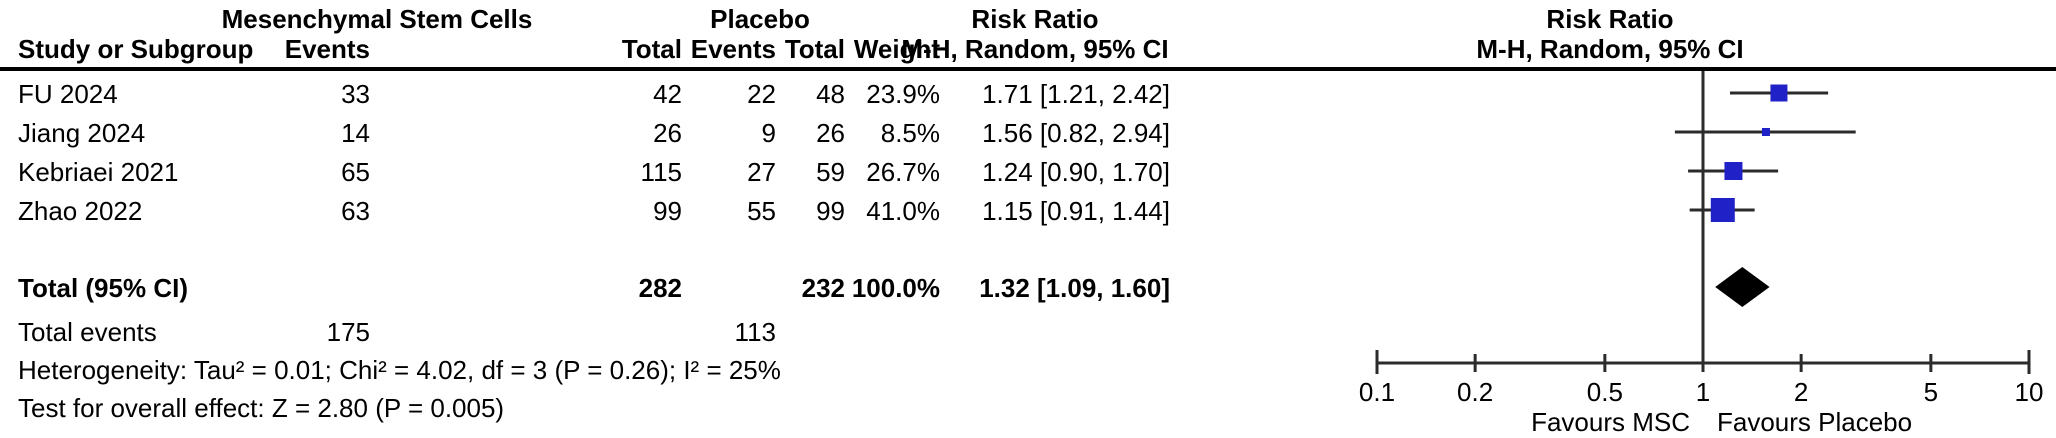 The image size is (2056, 438). Describe the element at coordinates (830, 172) in the screenshot. I see `placebo-total-cell: 59` at that location.